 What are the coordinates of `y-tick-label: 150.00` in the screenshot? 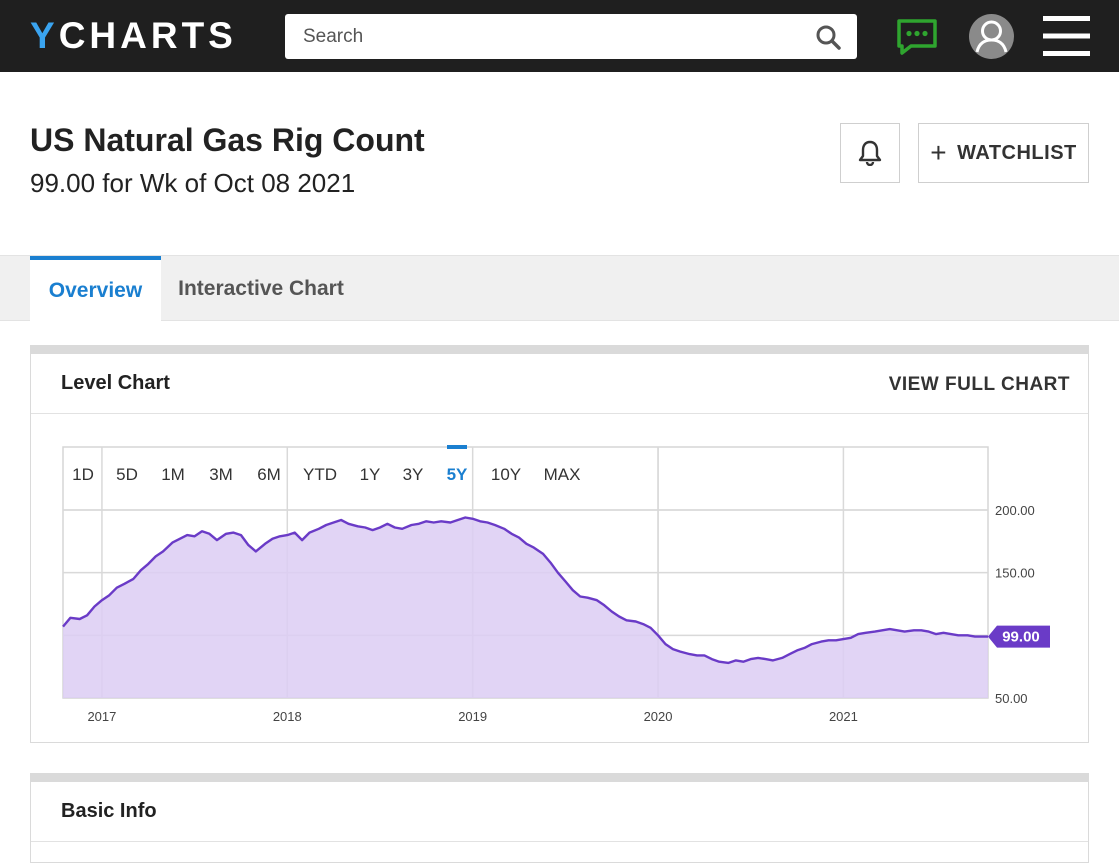 It's located at (1015, 573).